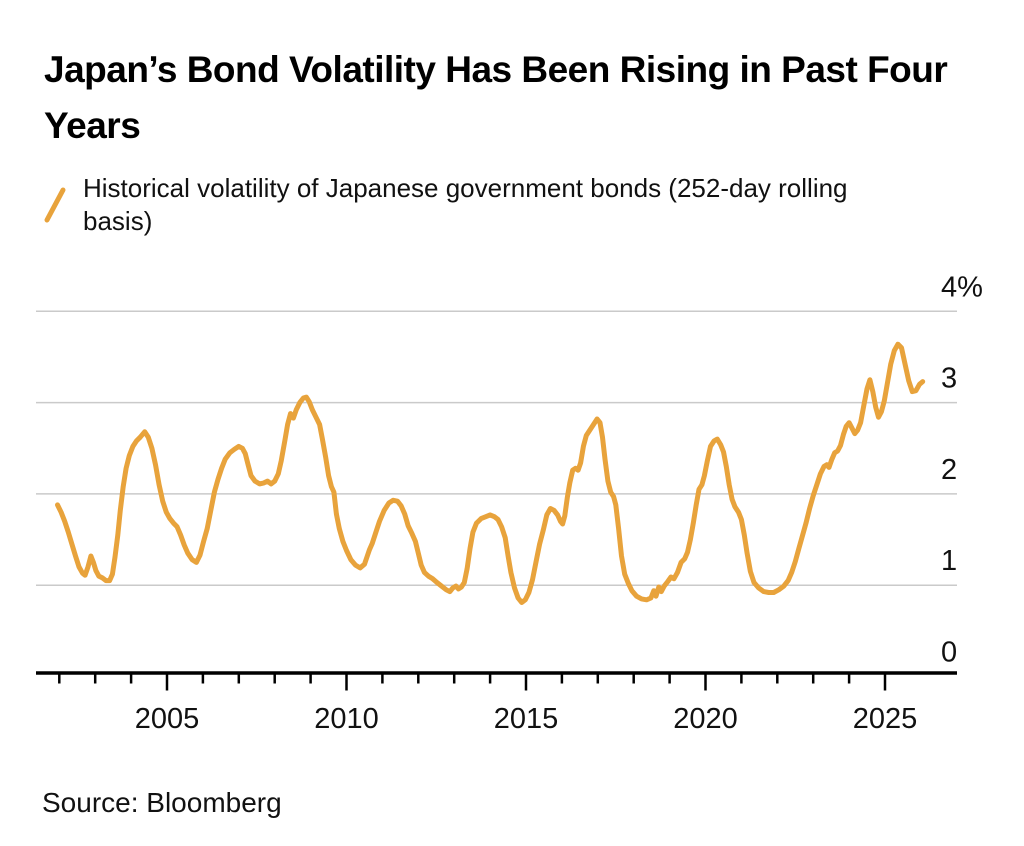  Describe the element at coordinates (705, 719) in the screenshot. I see `x-axis-label: 2020` at that location.